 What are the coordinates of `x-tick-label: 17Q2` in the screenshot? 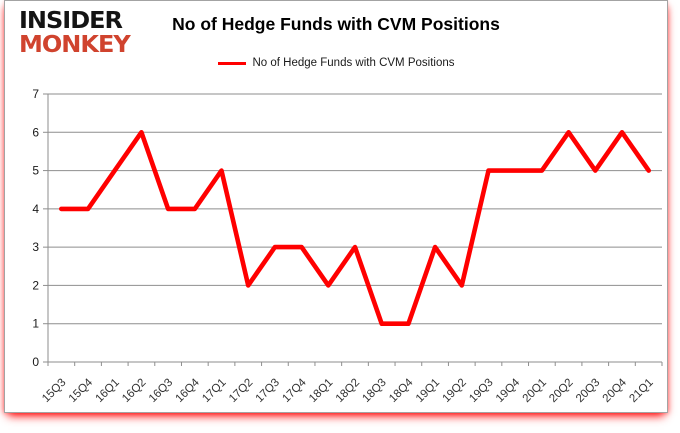 It's located at (241, 391).